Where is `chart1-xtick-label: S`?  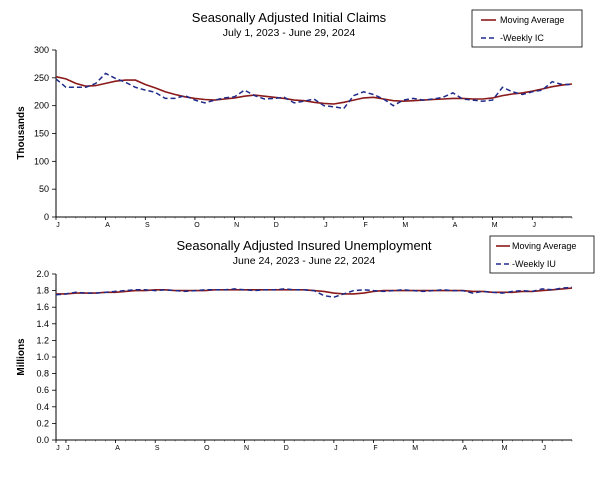
chart1-xtick-label: S is located at coordinates (147, 225).